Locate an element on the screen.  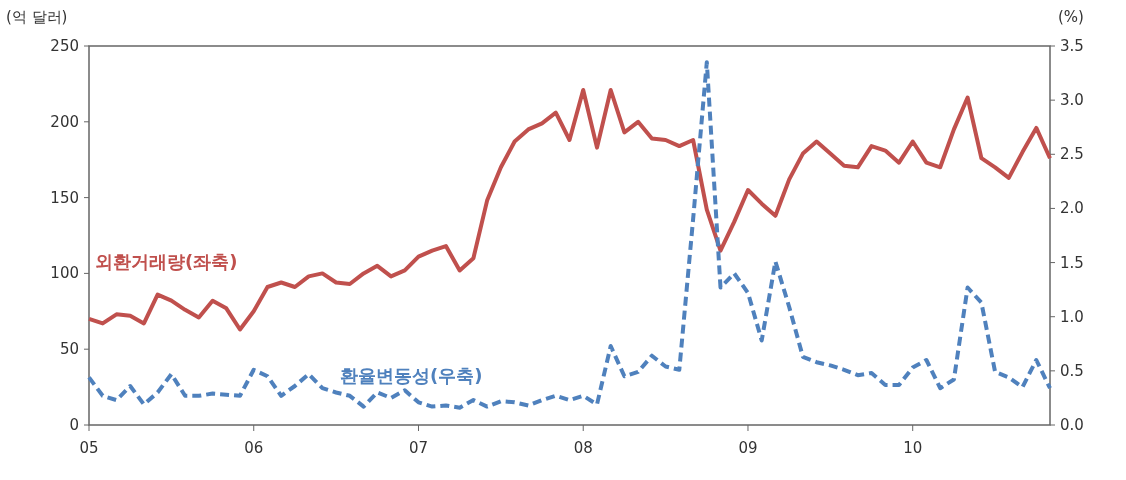
y2-tick-label: 1.0 is located at coordinates (1072, 316).